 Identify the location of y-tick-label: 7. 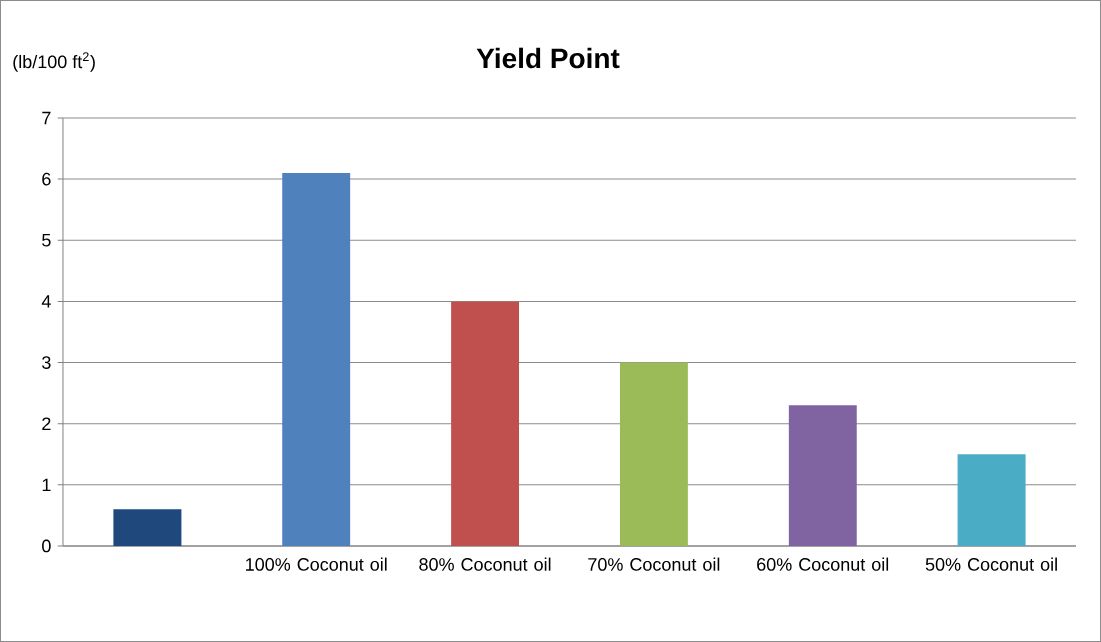
(46, 118).